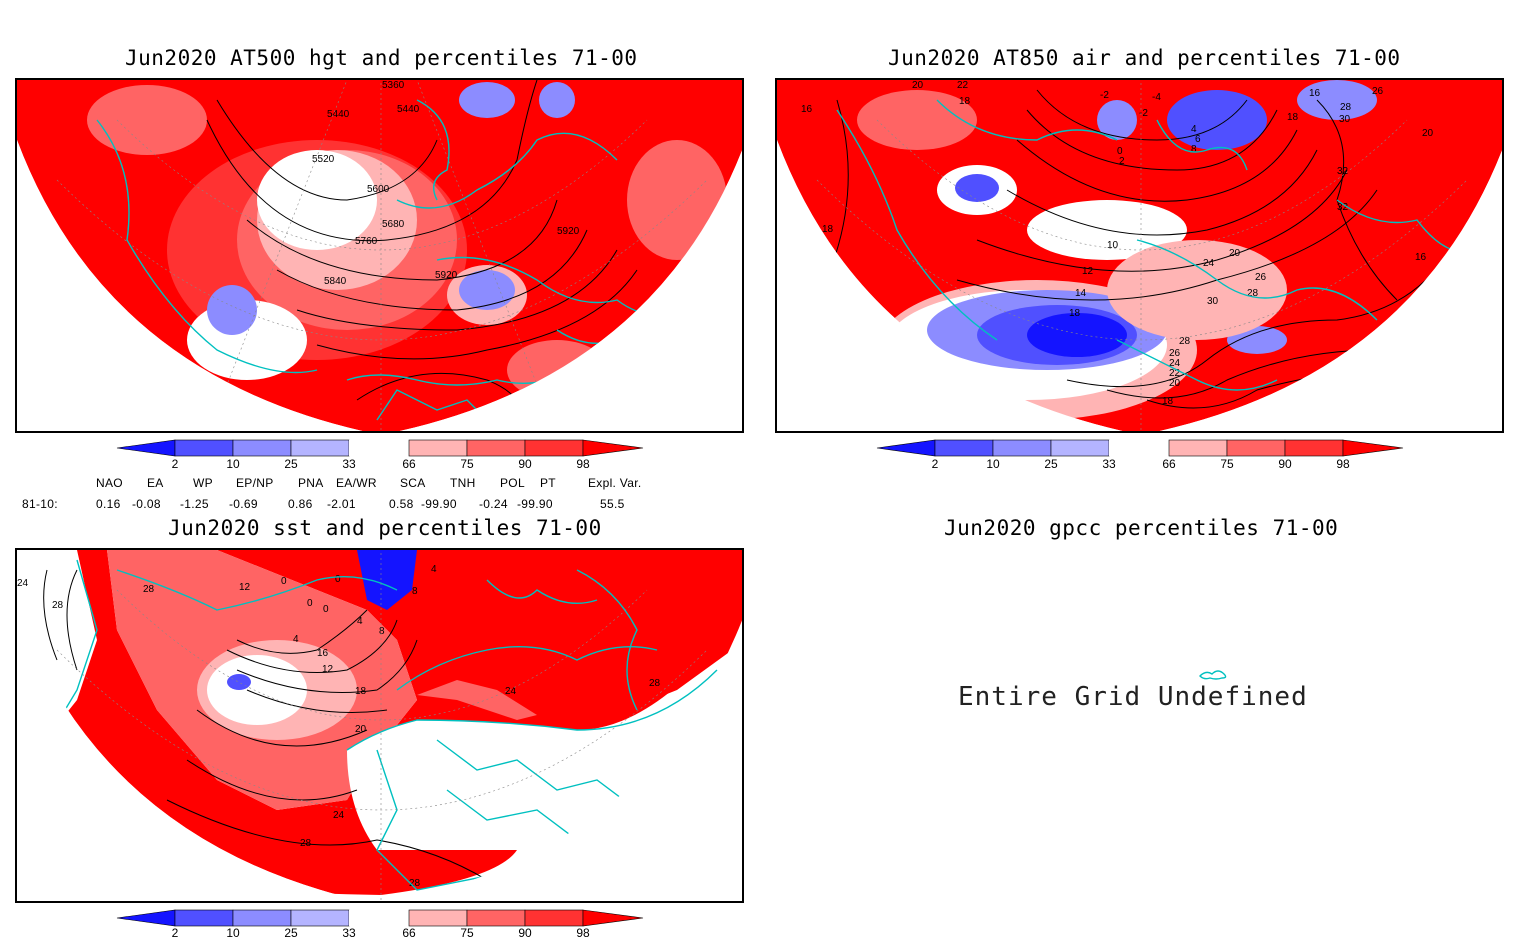 The image size is (1520, 940). Describe the element at coordinates (108, 504) in the screenshot. I see `tele-value: 0.16` at that location.